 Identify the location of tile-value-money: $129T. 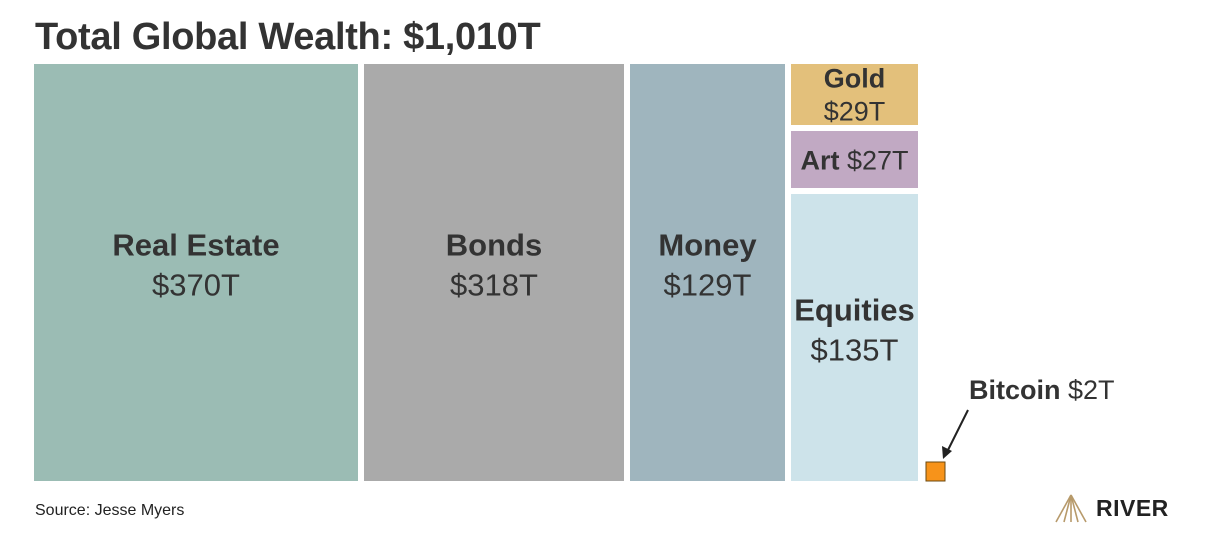
(708, 285).